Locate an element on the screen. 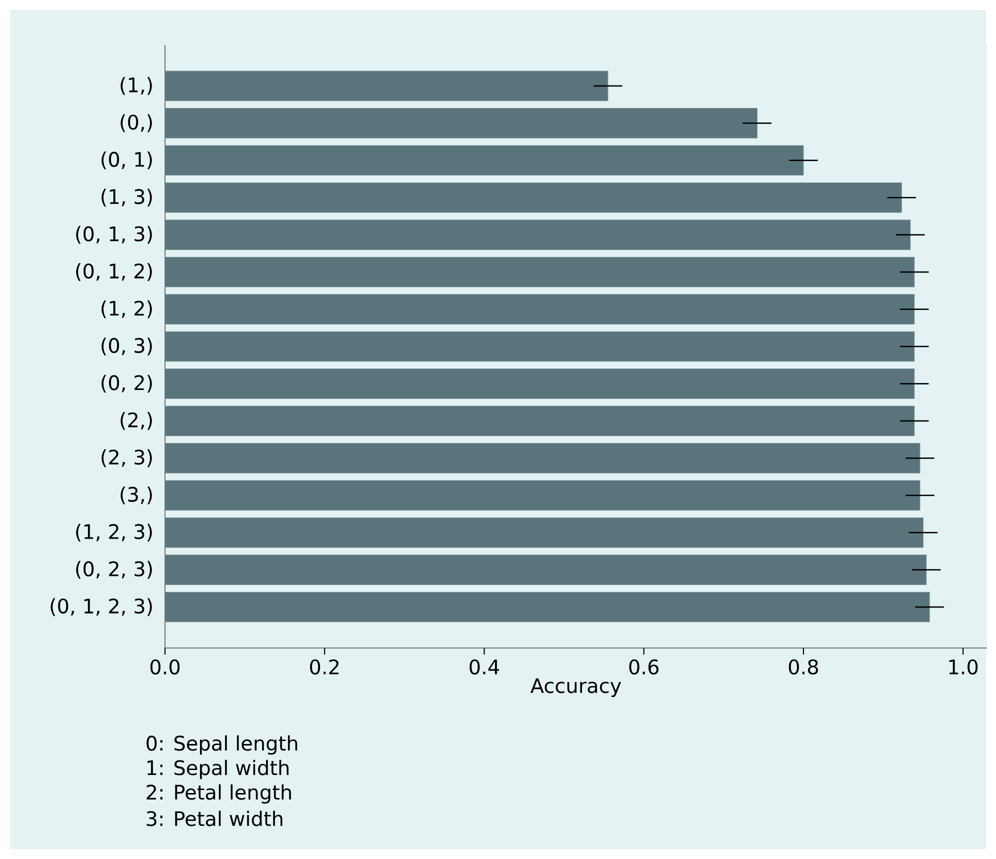 This screenshot has width=996, height=859. text: 3: Petal width is located at coordinates (214, 818).